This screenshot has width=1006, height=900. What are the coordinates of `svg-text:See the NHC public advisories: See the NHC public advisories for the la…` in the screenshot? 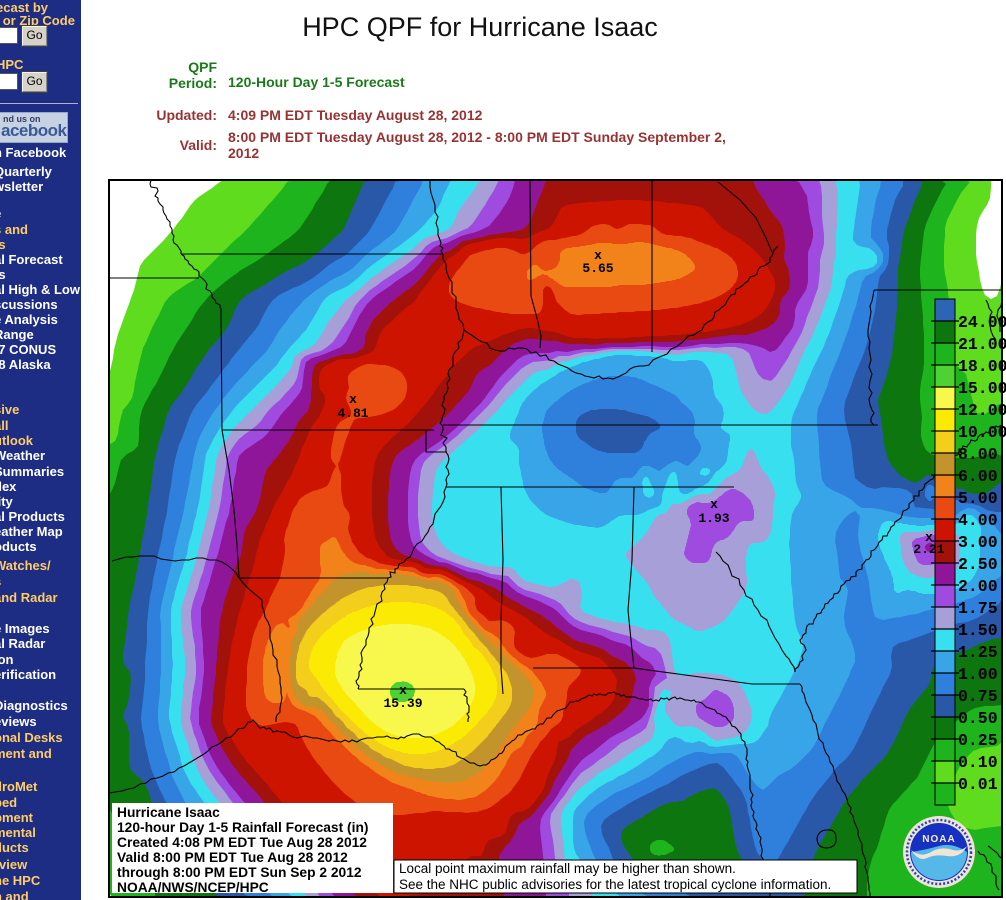 It's located at (615, 884).